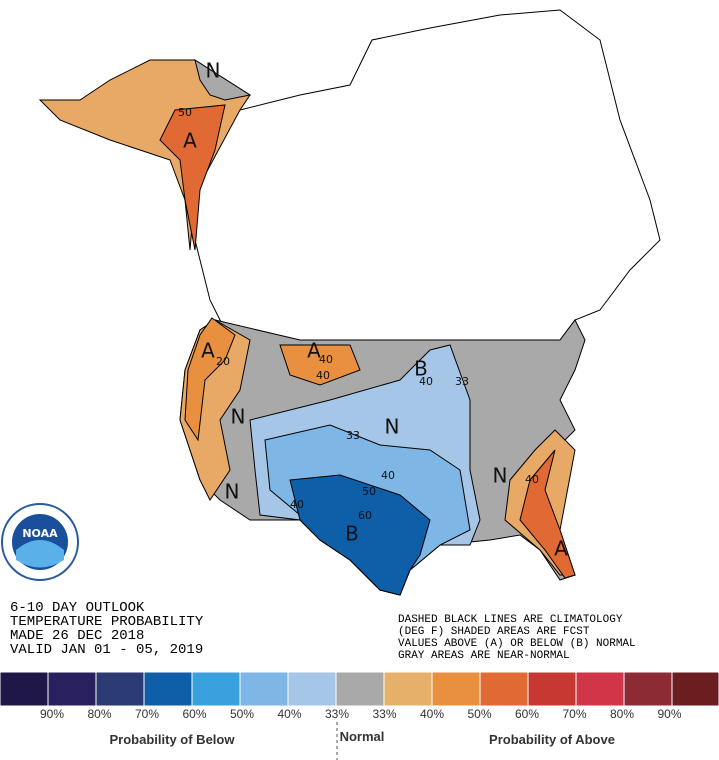 This screenshot has width=719, height=760. Describe the element at coordinates (173, 739) in the screenshot. I see `legend-below: Probability of Below` at that location.